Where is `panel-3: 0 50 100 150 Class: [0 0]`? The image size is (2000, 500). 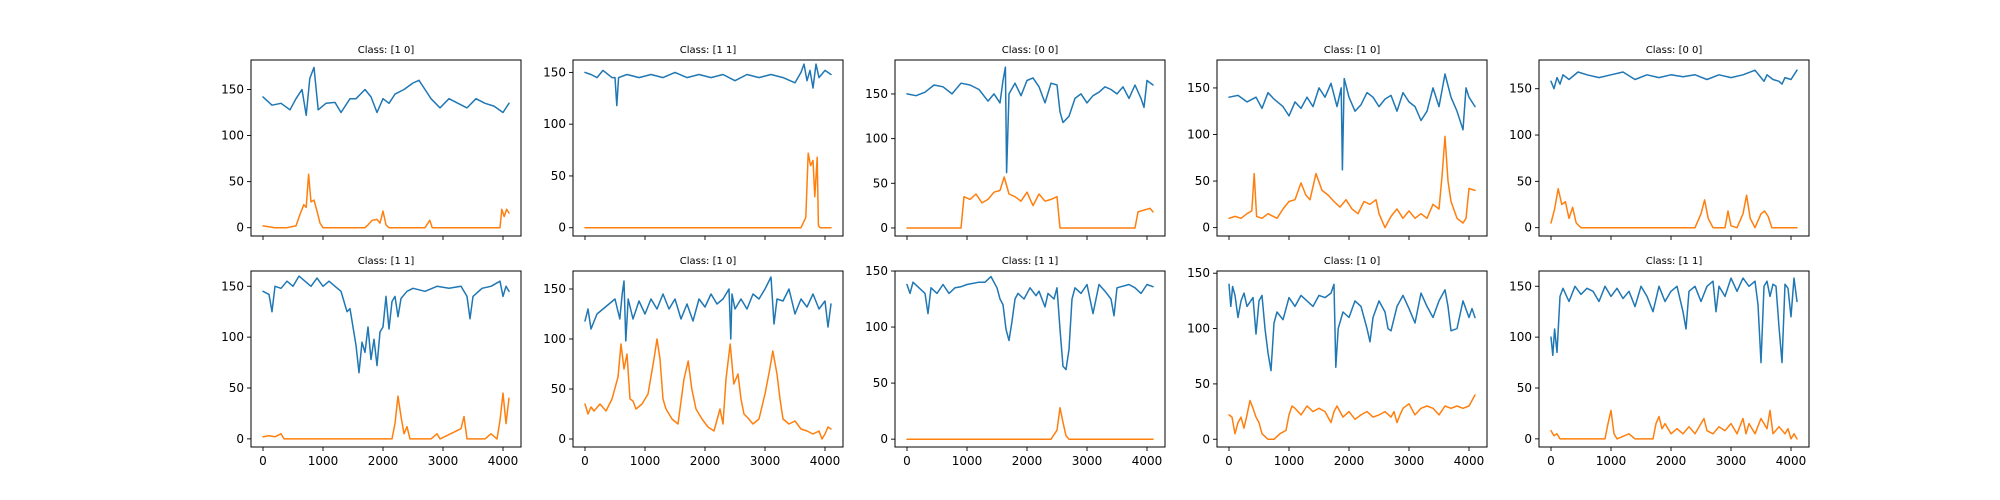 panel-3: 0 50 100 150 Class: [0 0] is located at coordinates (1015, 142).